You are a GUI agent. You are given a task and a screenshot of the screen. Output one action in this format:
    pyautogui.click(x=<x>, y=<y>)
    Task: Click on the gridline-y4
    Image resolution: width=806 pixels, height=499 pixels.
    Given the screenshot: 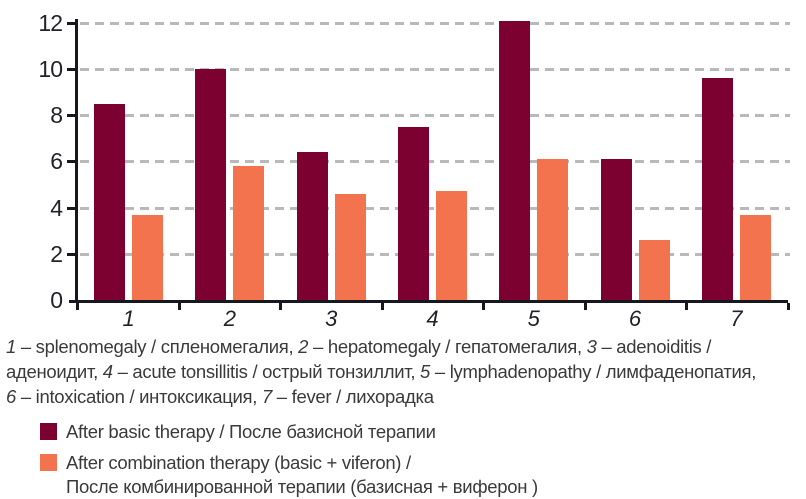 What is the action you would take?
    pyautogui.click(x=435, y=208)
    